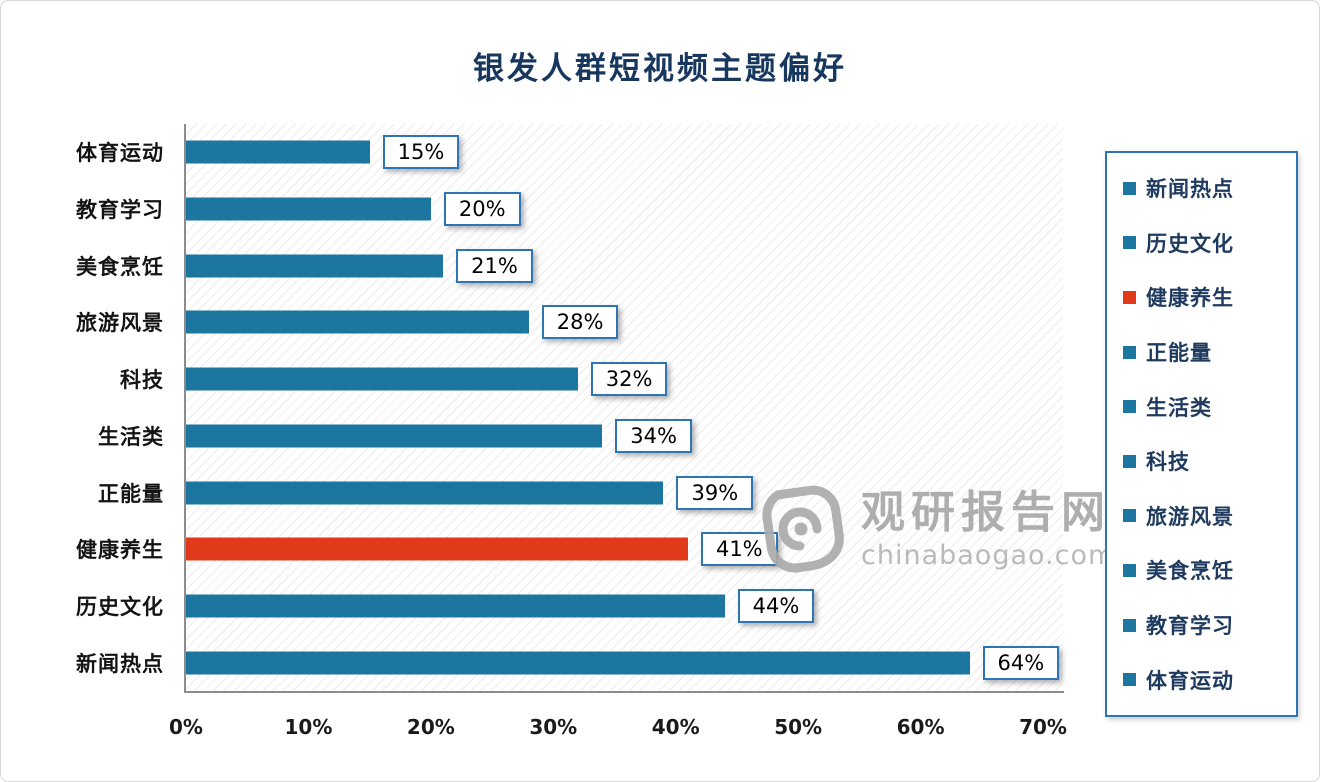 This screenshot has height=782, width=1320. What do you see at coordinates (1190, 680) in the screenshot?
I see `legend-label: 体育运动` at bounding box center [1190, 680].